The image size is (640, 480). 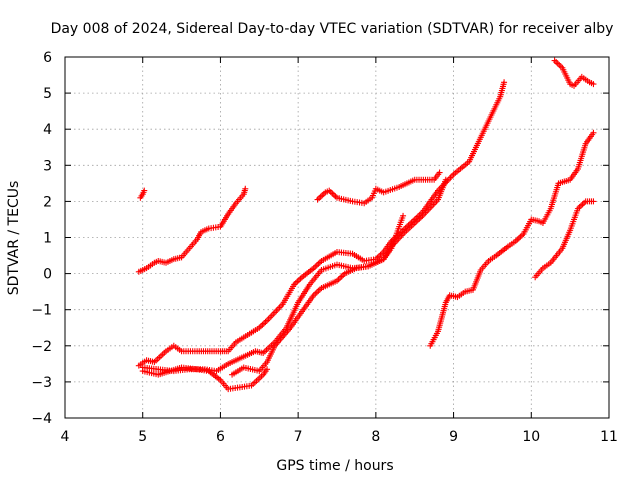 What do you see at coordinates (14, 238) in the screenshot?
I see `y-axis-label: SDTVAR / TECUs` at bounding box center [14, 238].